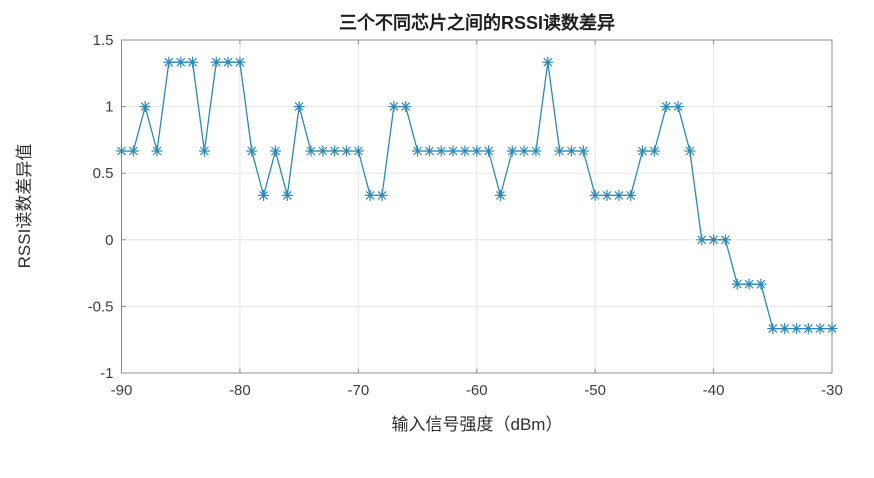 The image size is (874, 478). What do you see at coordinates (103, 173) in the screenshot?
I see `y-tick-label: 0.5` at bounding box center [103, 173].